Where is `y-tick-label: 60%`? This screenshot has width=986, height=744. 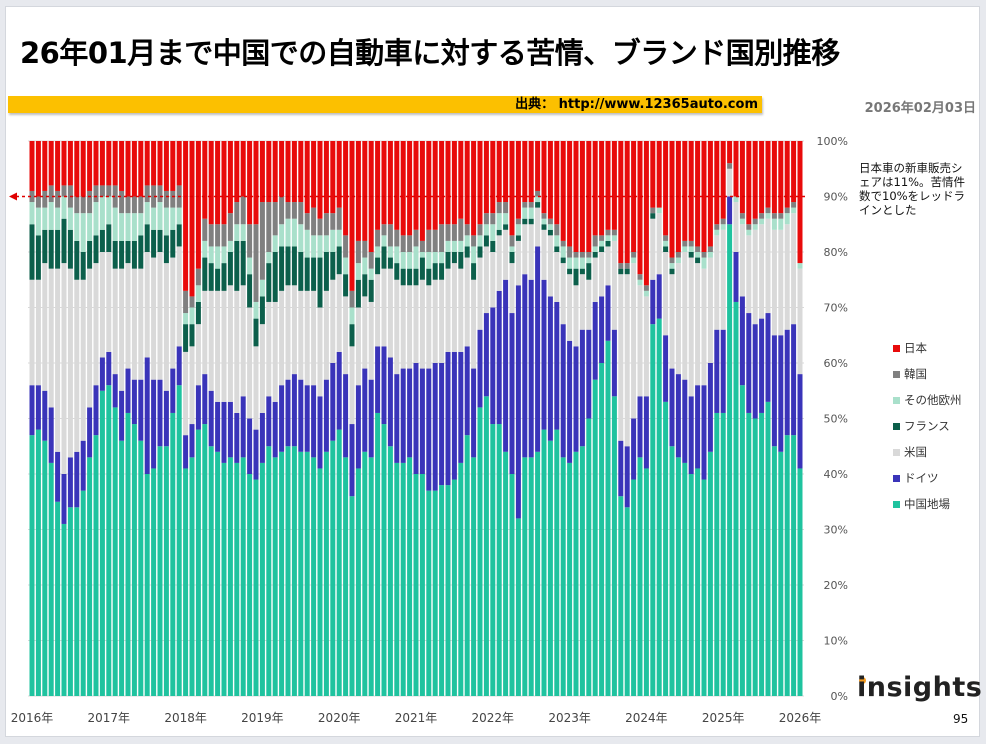
y-tick-label: 60% is located at coordinates (836, 363).